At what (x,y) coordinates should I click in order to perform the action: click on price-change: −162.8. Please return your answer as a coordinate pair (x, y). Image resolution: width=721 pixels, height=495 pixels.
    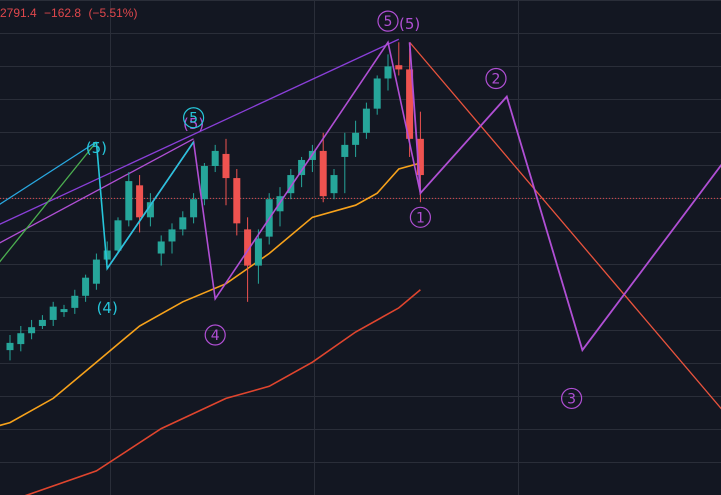
    Looking at the image, I should click on (63, 13).